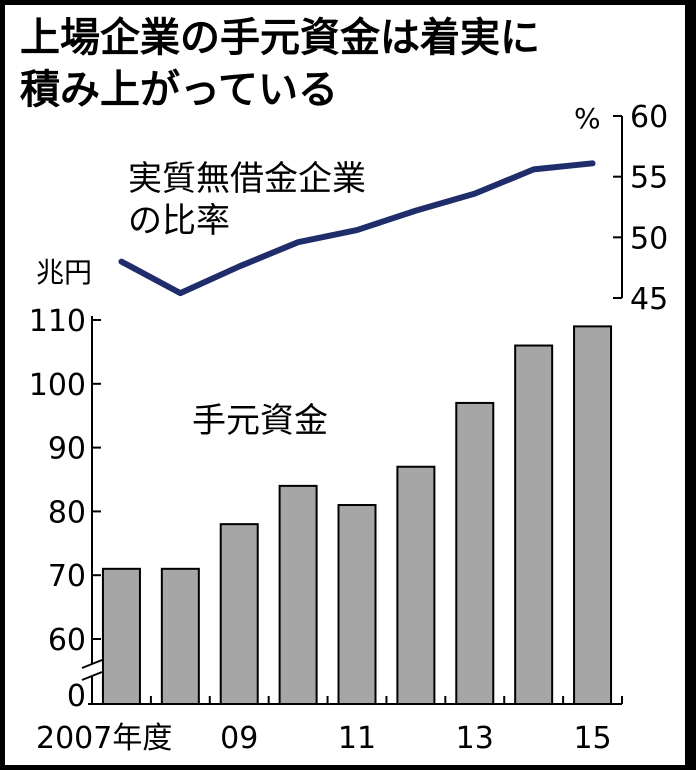 The height and width of the screenshot is (770, 696). What do you see at coordinates (357, 228) in the screenshot?
I see `line-series-path` at bounding box center [357, 228].